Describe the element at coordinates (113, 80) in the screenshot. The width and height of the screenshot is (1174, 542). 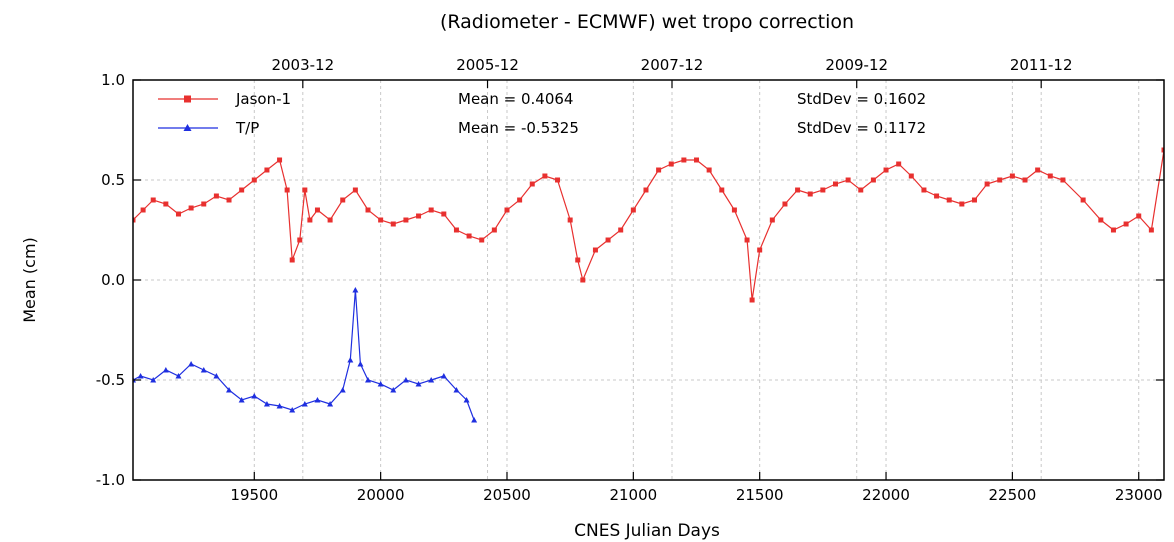
I see `y-tick-label: 1.0` at that location.